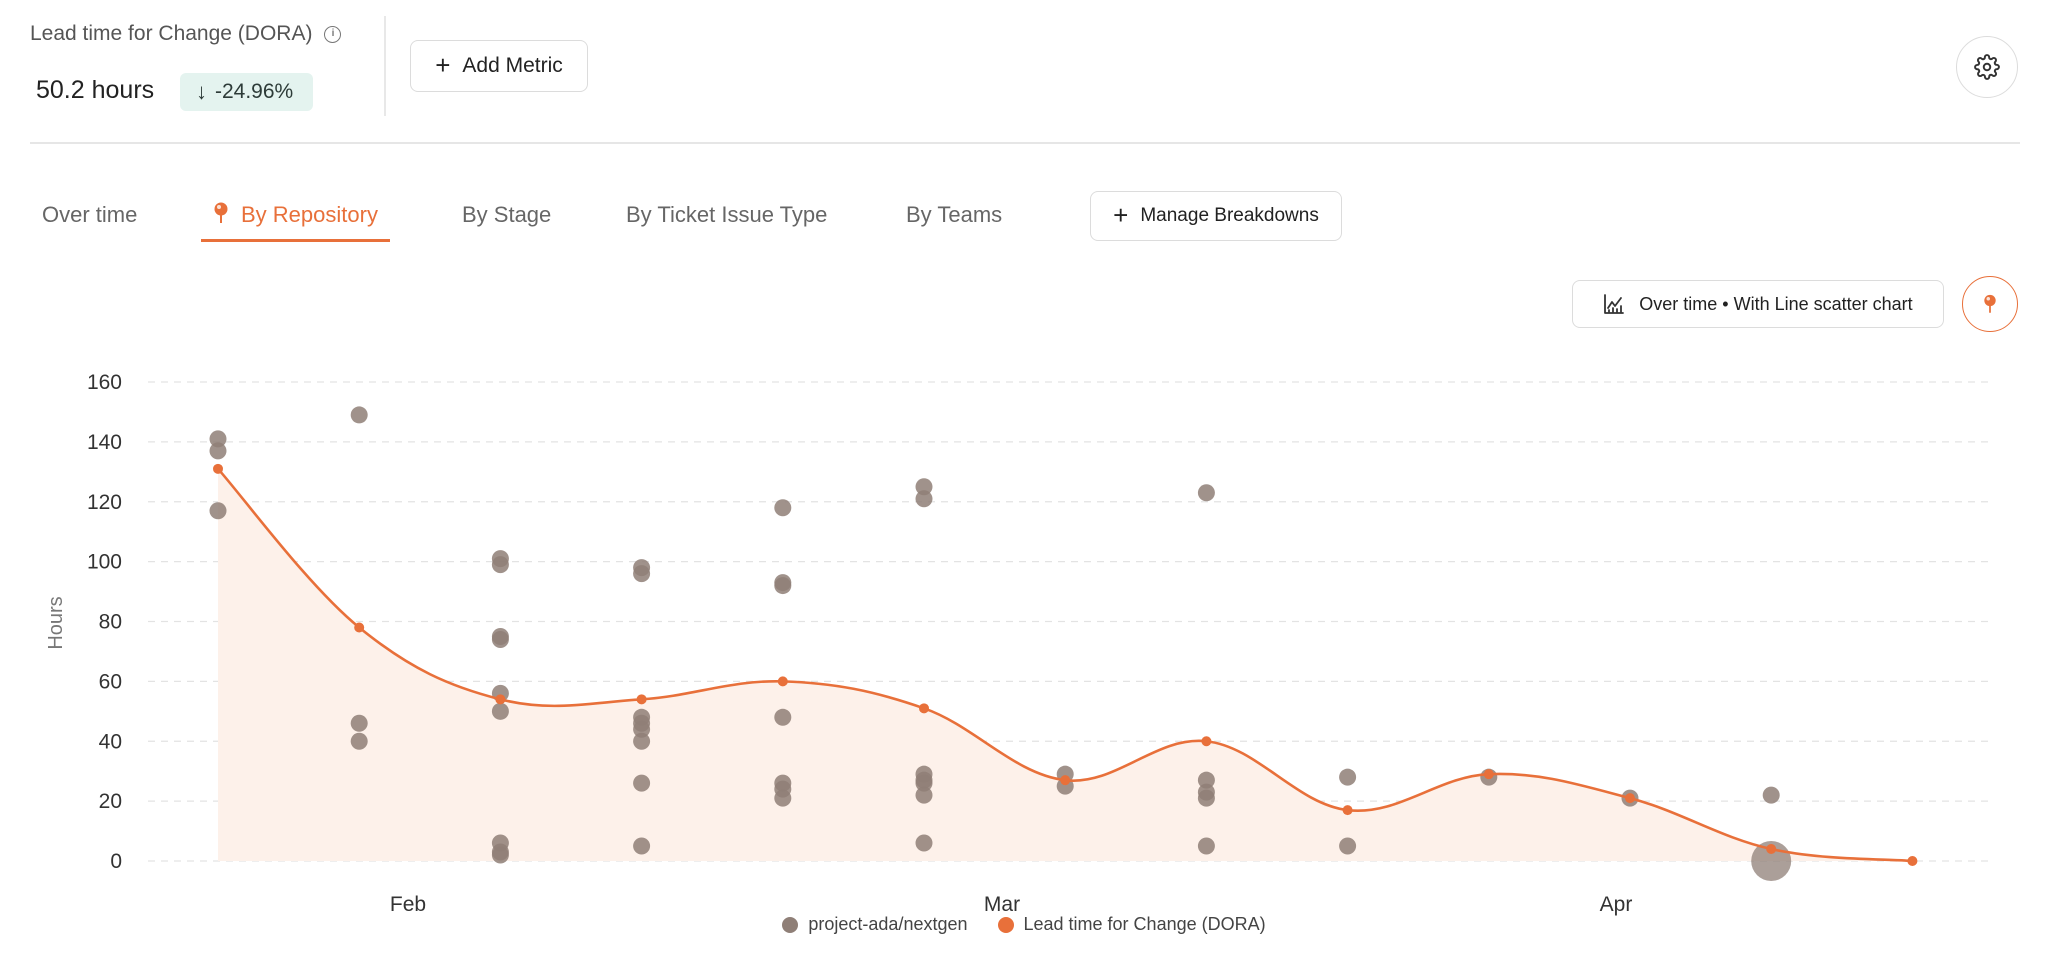 Image resolution: width=2048 pixels, height=955 pixels. Describe the element at coordinates (171, 33) in the screenshot. I see `metric-title-text: Lead time for Change (DORA)` at that location.